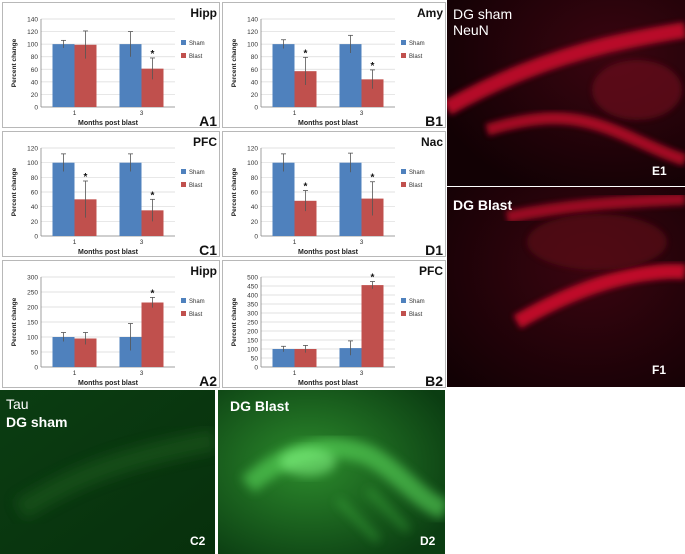  What do you see at coordinates (471, 30) in the screenshot?
I see `micrograph-label-line2: NeuN` at bounding box center [471, 30].